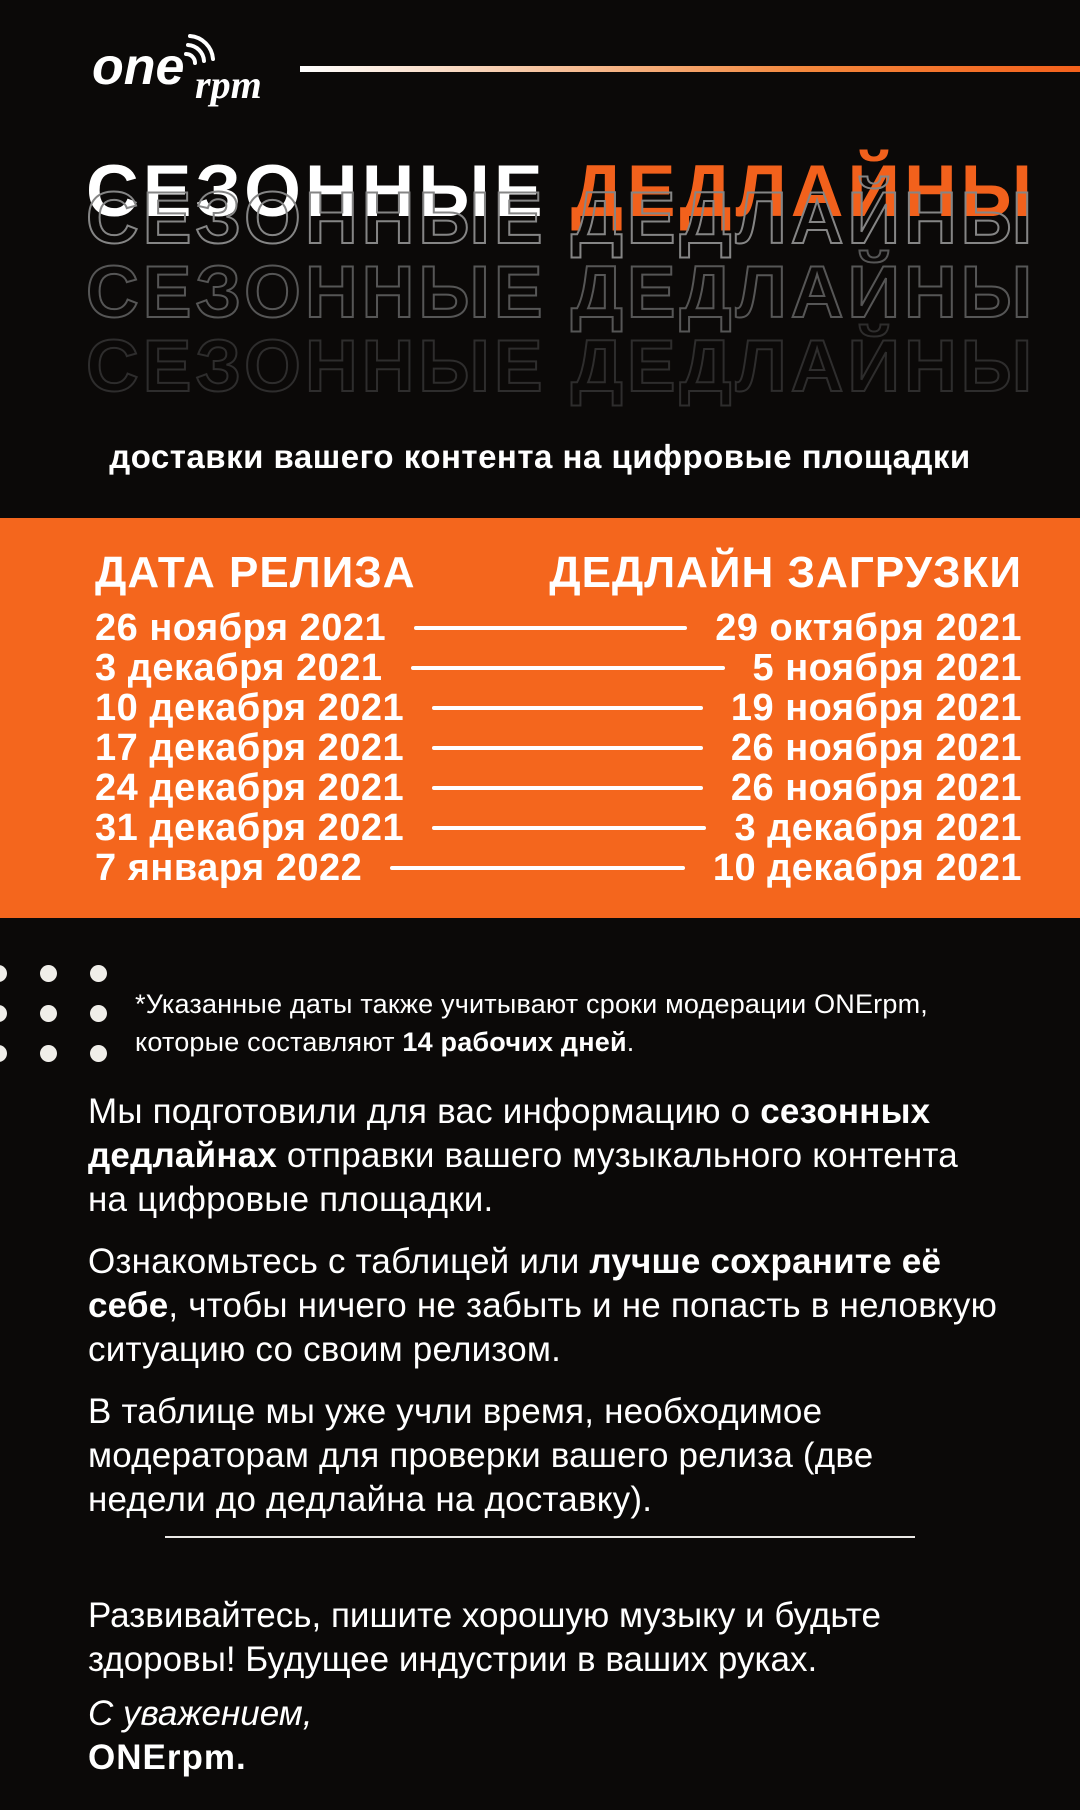  I want to click on ghost-title-2: СЕЗОННЫЕ ДЕДЛАЙНЫ, so click(561, 292).